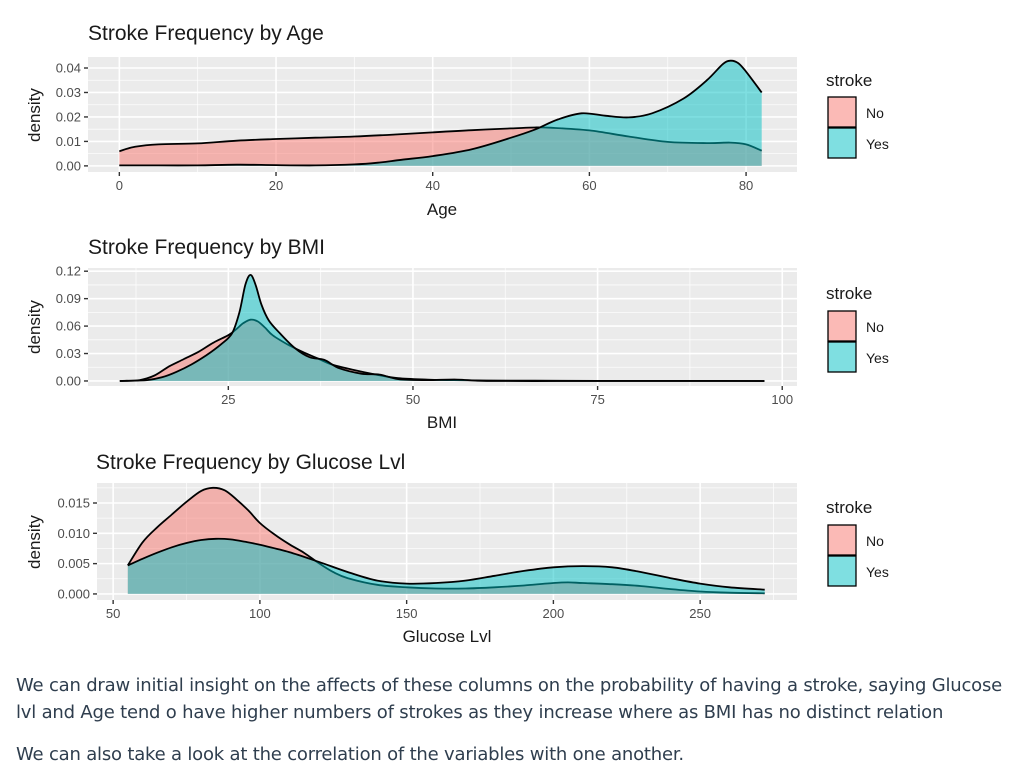 The width and height of the screenshot is (1024, 777). Describe the element at coordinates (119, 185) in the screenshot. I see `x-tick-label: 0` at that location.